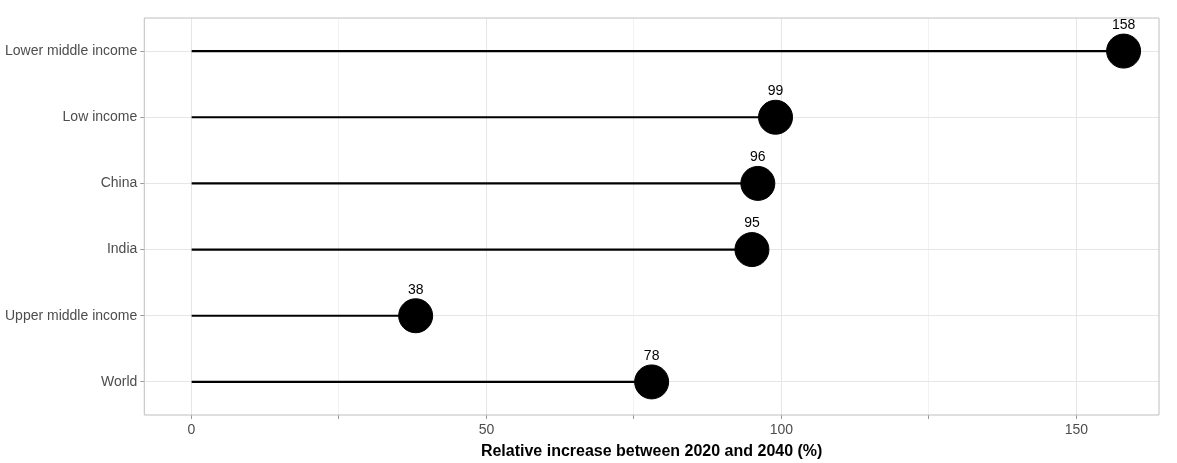 The image size is (1177, 463). What do you see at coordinates (781, 429) in the screenshot?
I see `x-tick-label: 100` at bounding box center [781, 429].